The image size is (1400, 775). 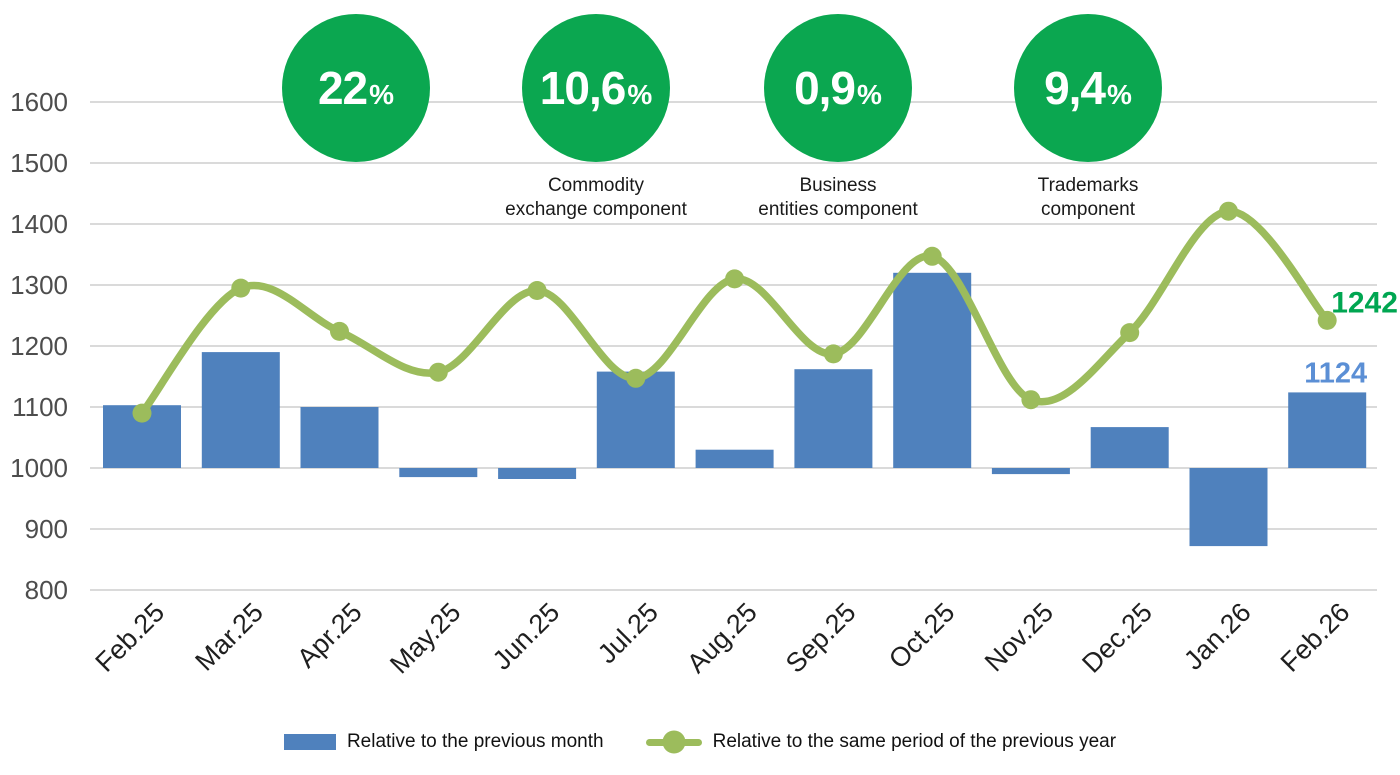 I want to click on kpi-circle-commodity: 10,6%, so click(x=596, y=88).